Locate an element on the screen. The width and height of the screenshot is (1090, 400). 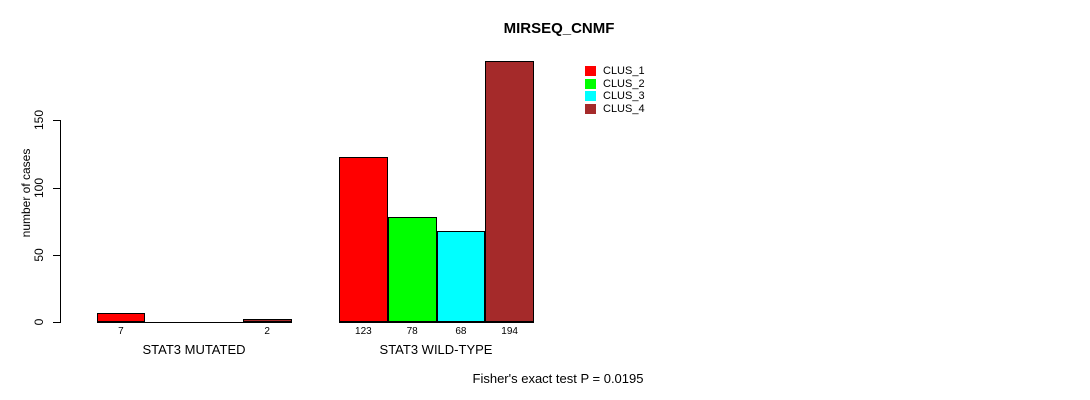
bar-clus_1-group2 is located at coordinates (363, 239).